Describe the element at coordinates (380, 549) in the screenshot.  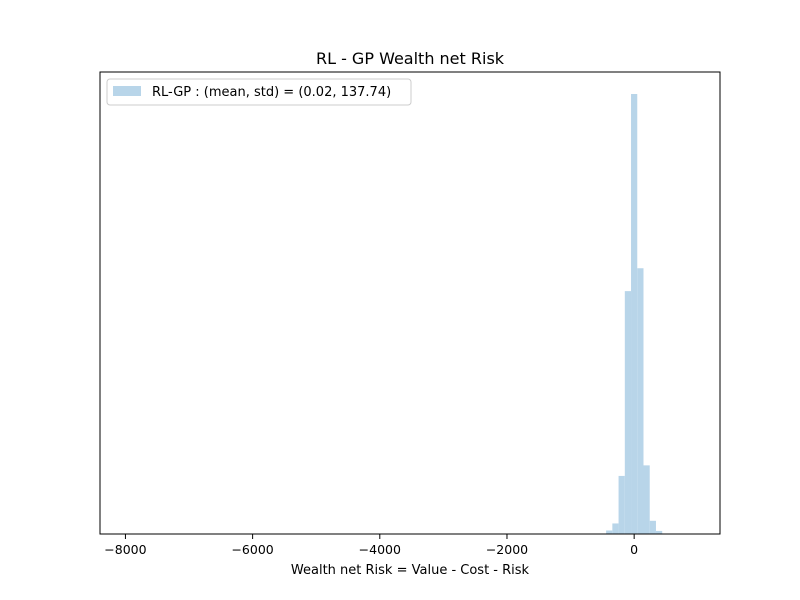
I see `x-tick-label: −4000` at that location.